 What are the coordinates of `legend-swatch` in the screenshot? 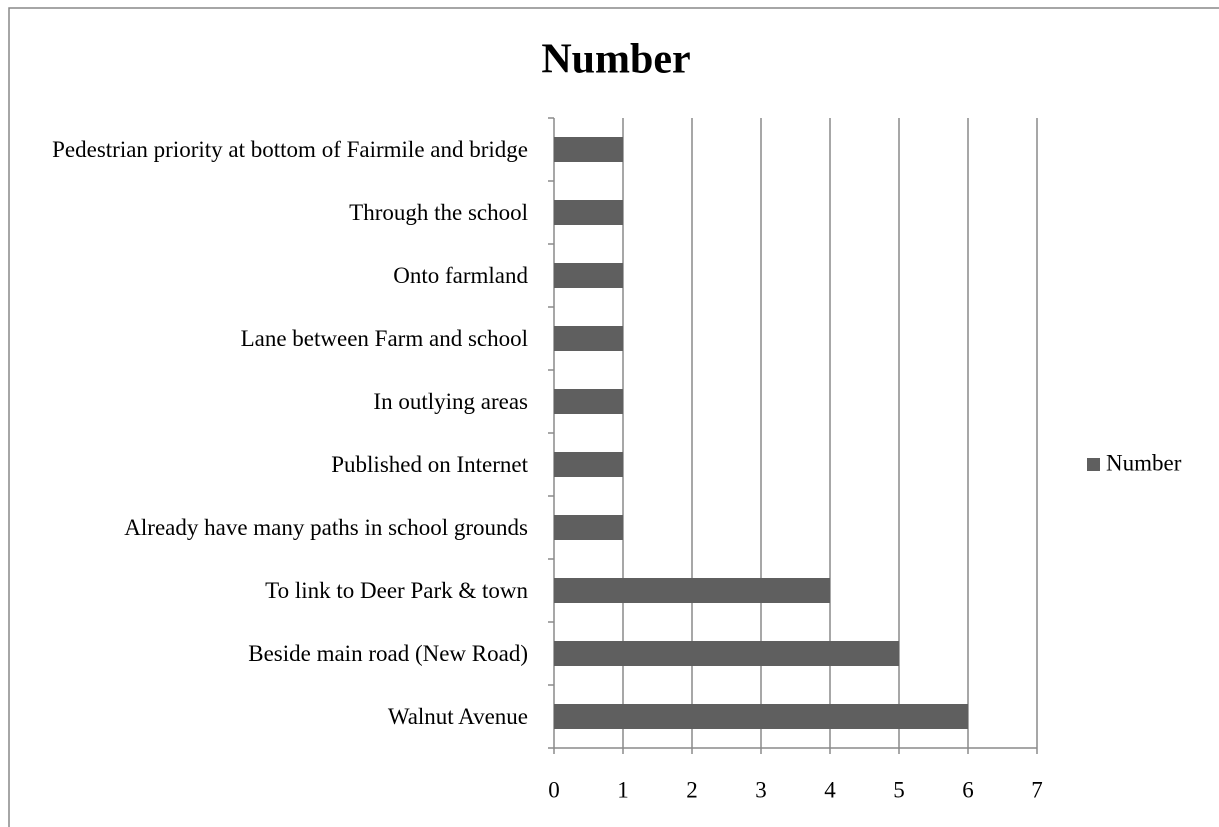 It's located at (1093, 464).